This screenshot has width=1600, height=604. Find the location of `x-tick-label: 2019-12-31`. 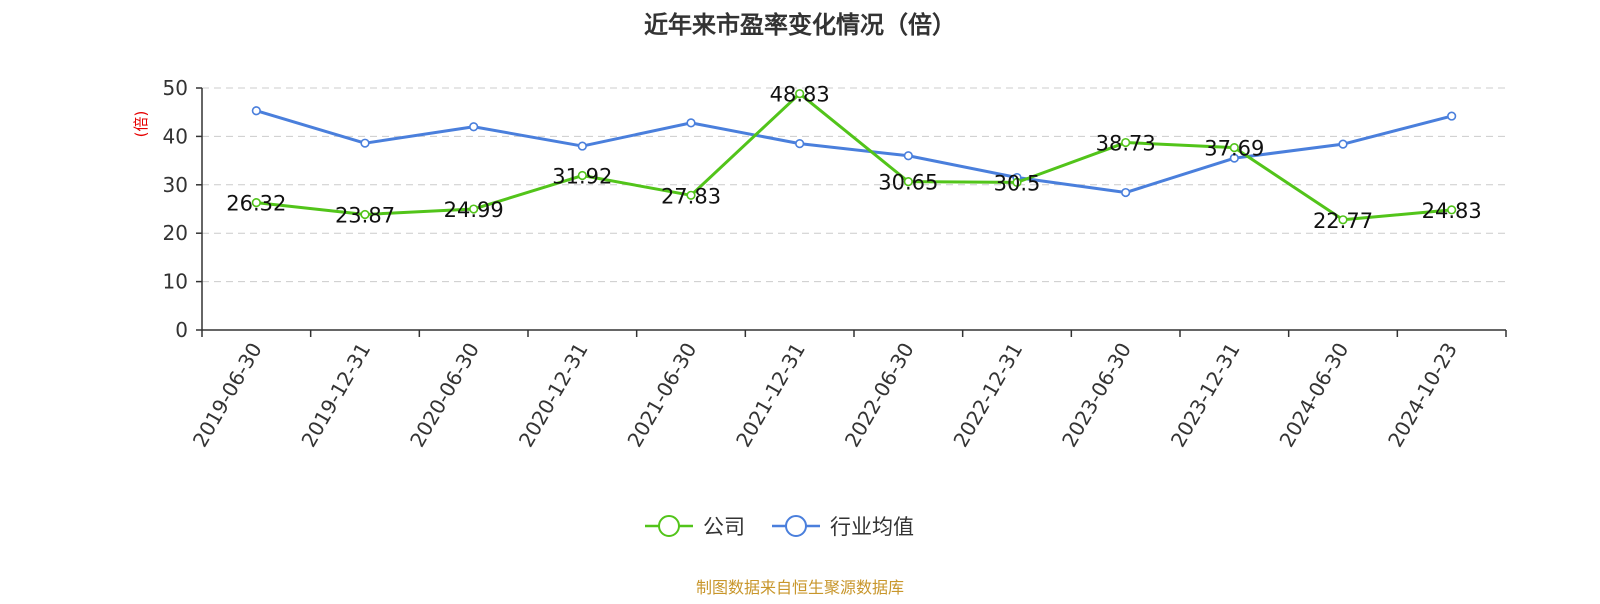

x-tick-label: 2019-12-31 is located at coordinates (335, 395).